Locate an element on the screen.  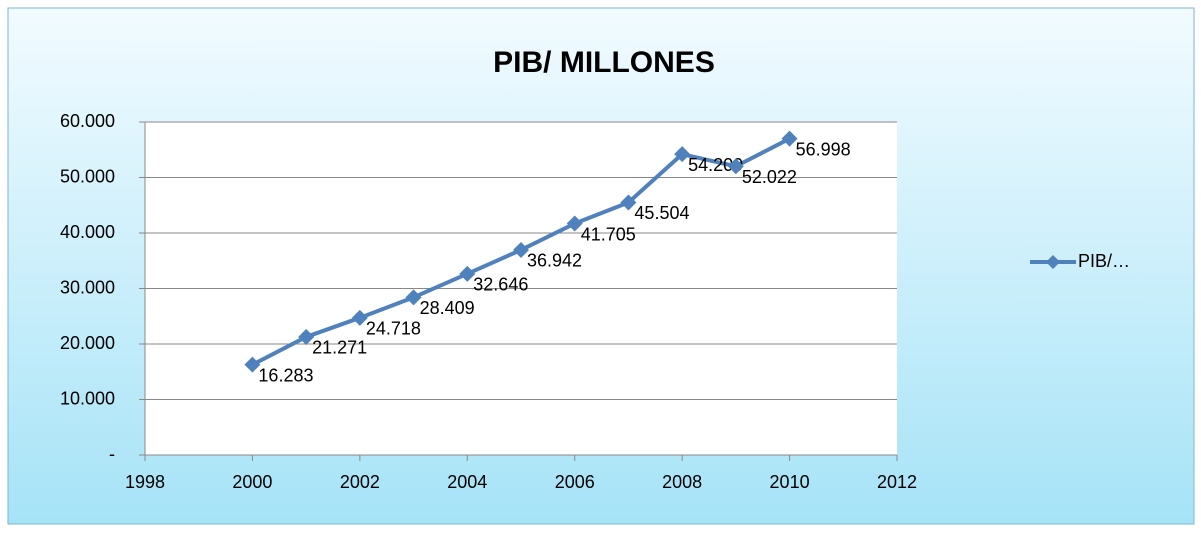
y-tick-label: 30.000 is located at coordinates (87, 287).